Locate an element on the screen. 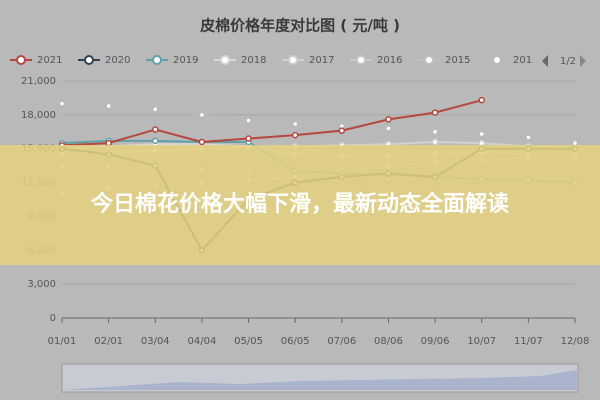  x-tick-label: 06/05 is located at coordinates (295, 341).